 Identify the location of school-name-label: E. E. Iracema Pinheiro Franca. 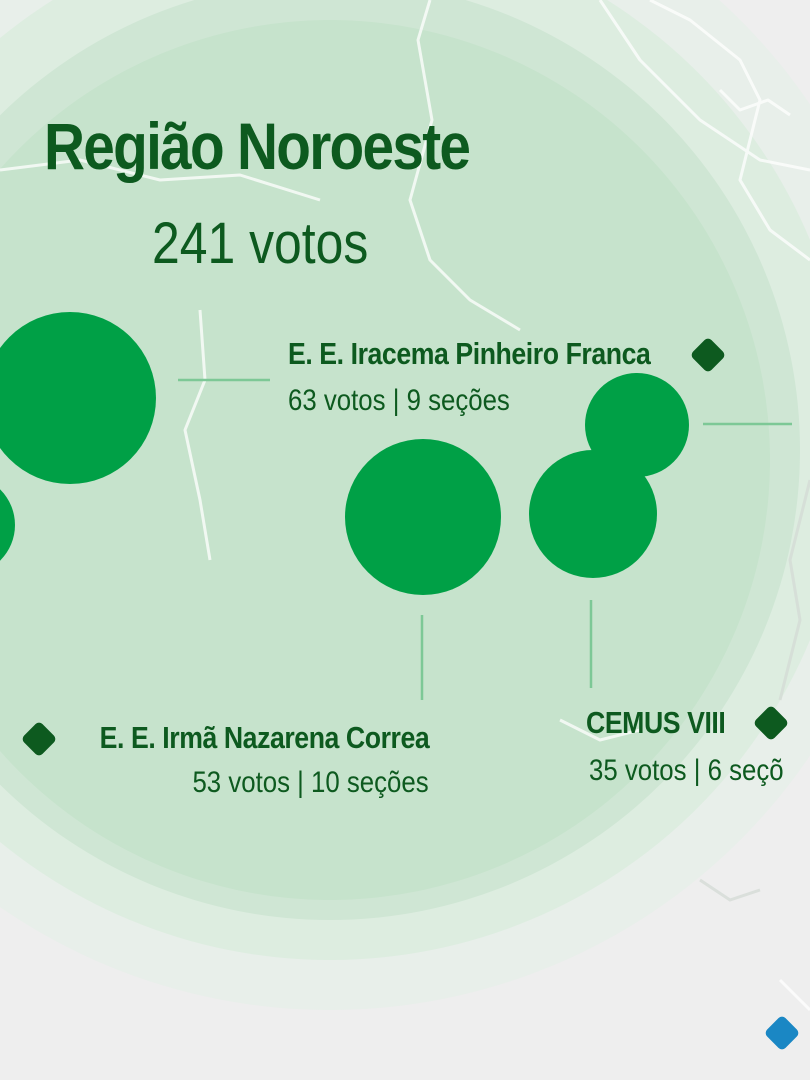
(469, 353).